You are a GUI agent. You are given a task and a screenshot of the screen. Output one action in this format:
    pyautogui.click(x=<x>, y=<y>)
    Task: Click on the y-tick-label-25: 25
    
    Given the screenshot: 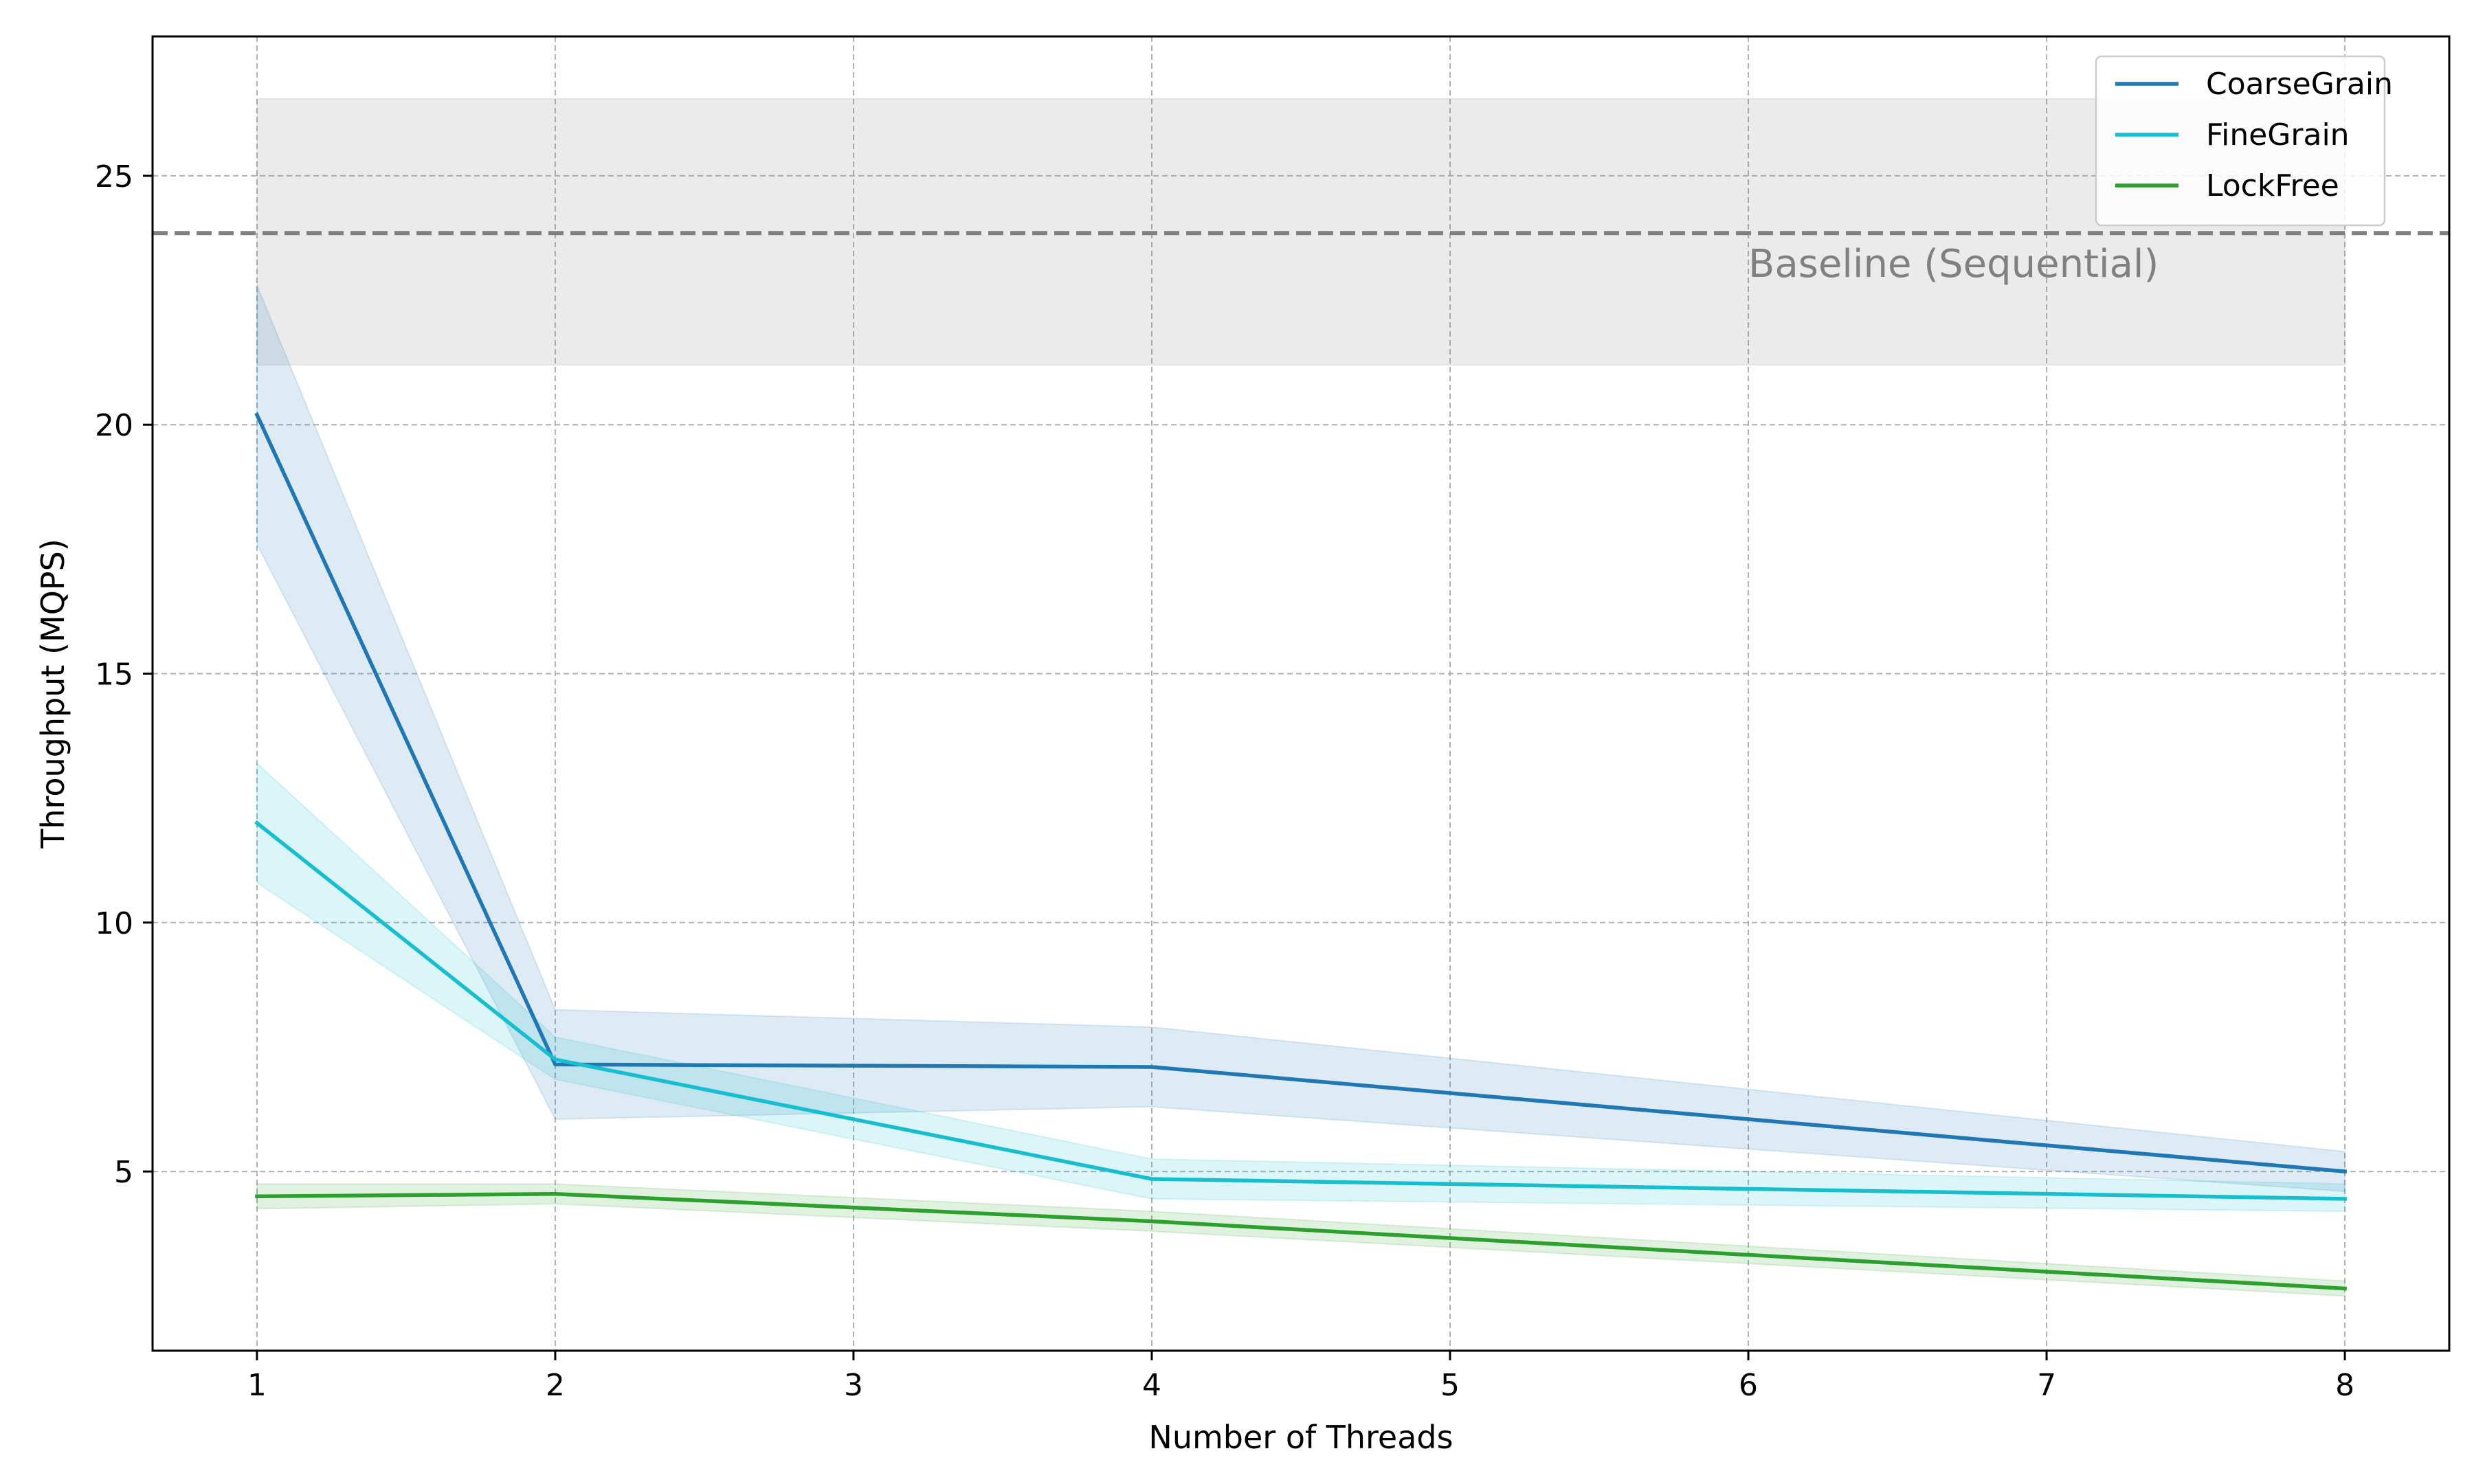 What is the action you would take?
    pyautogui.click(x=114, y=176)
    